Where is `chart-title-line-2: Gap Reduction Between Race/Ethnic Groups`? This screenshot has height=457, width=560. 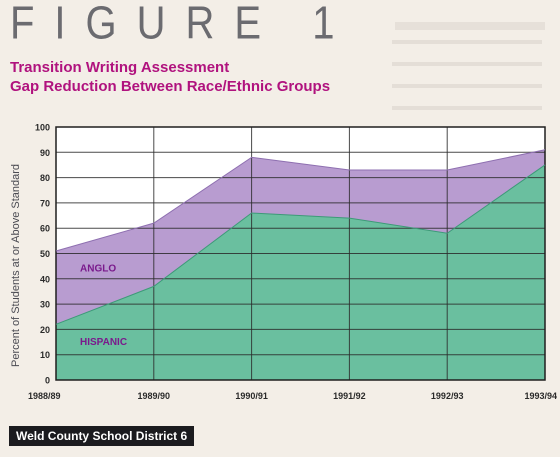
chart-title-line-2: Gap Reduction Between Race/Ethnic Groups is located at coordinates (170, 86).